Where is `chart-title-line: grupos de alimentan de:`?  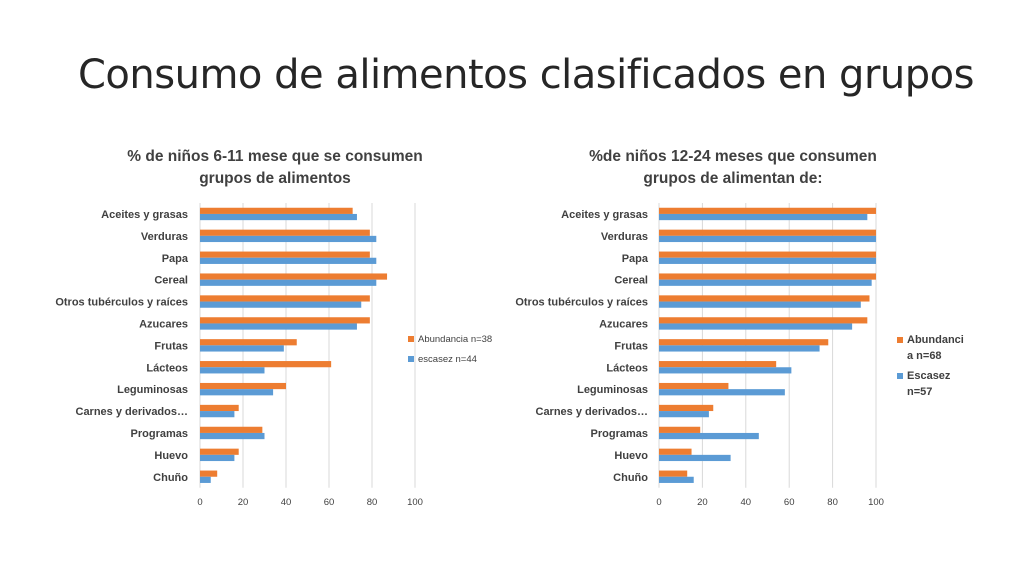 chart-title-line: grupos de alimentan de: is located at coordinates (733, 178).